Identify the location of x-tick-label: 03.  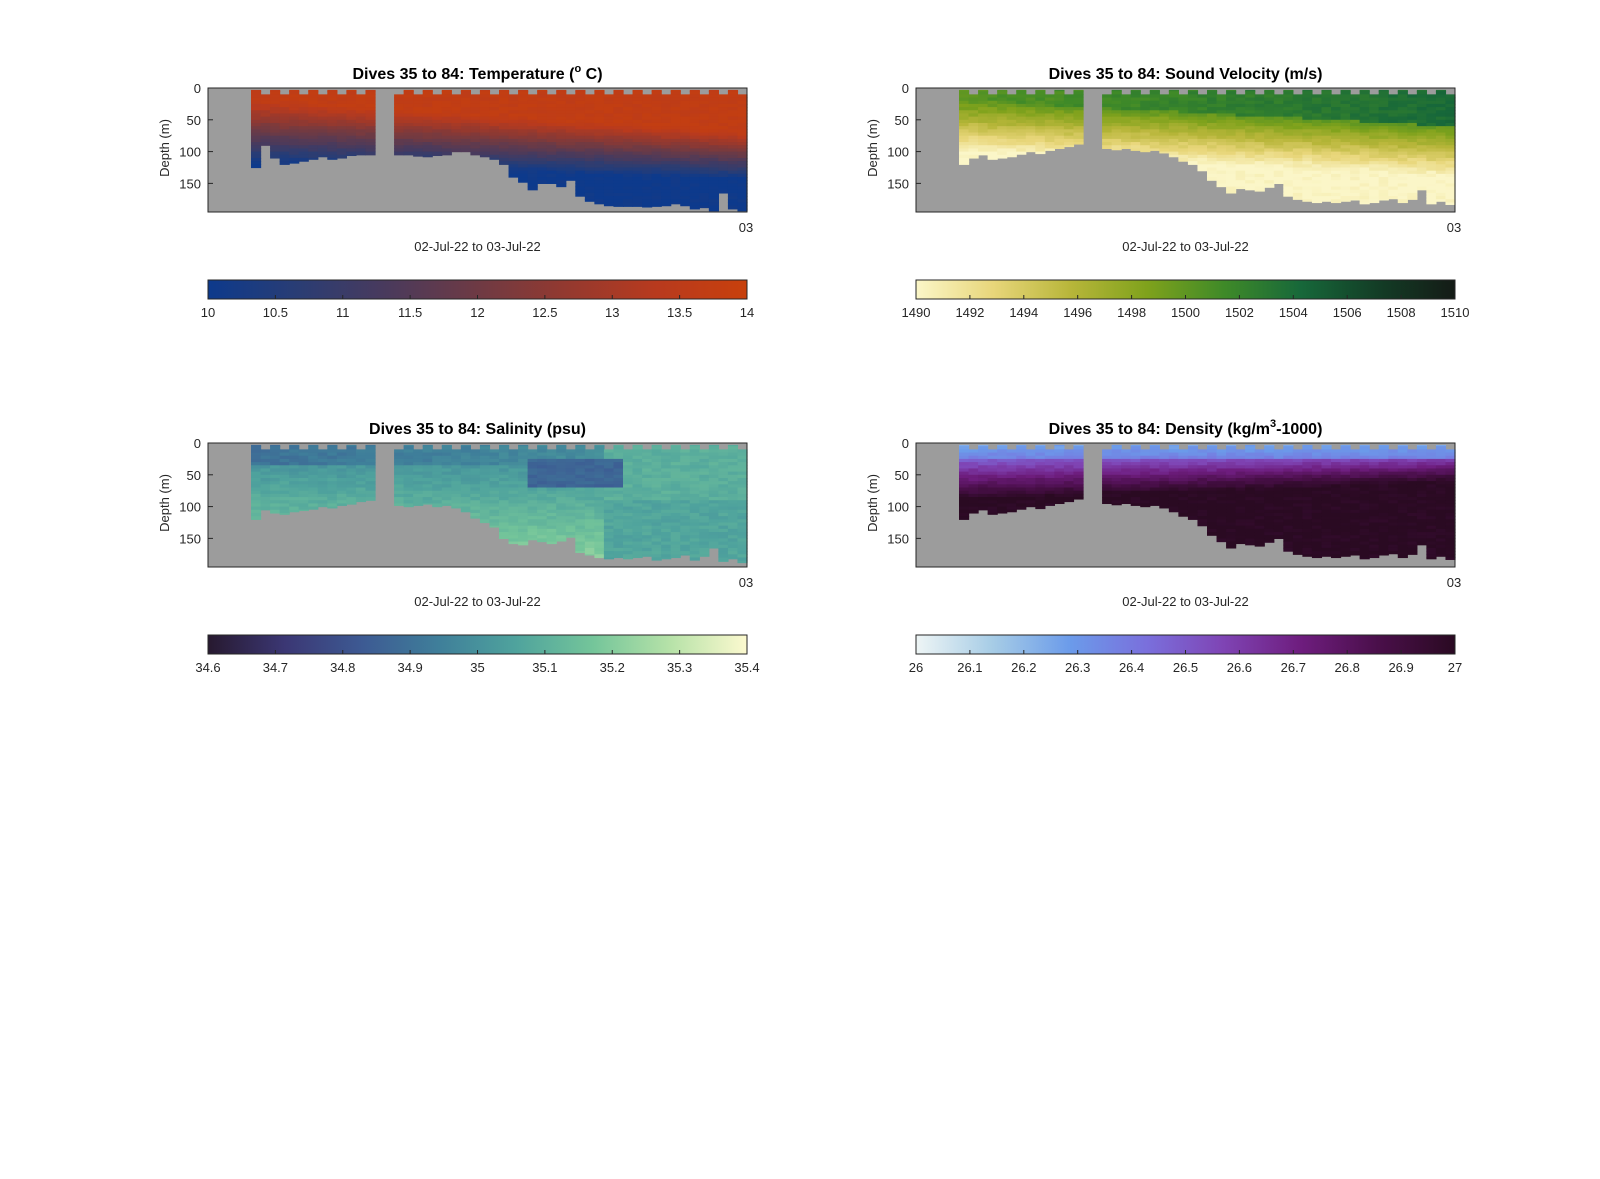
(746, 582).